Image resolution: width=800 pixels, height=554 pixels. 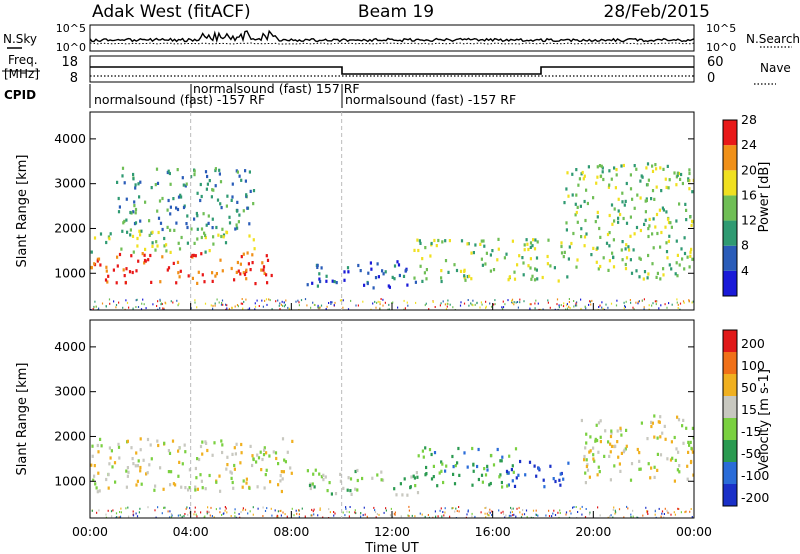 What do you see at coordinates (20, 95) in the screenshot?
I see `cpid-label: CPID` at bounding box center [20, 95].